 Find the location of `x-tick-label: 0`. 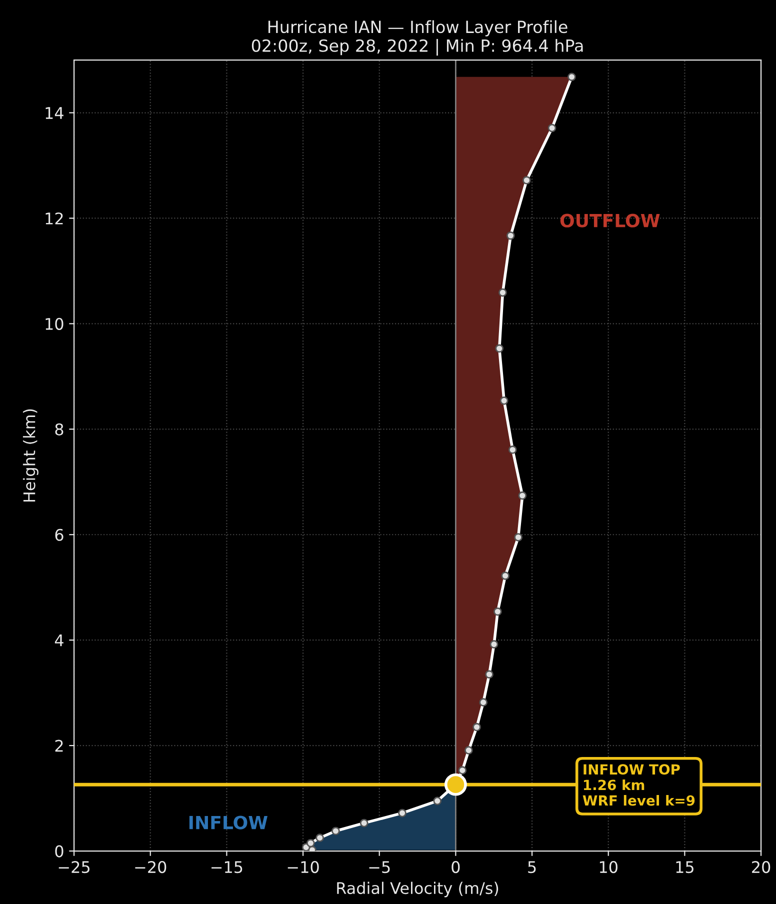

x-tick-label: 0 is located at coordinates (456, 867).